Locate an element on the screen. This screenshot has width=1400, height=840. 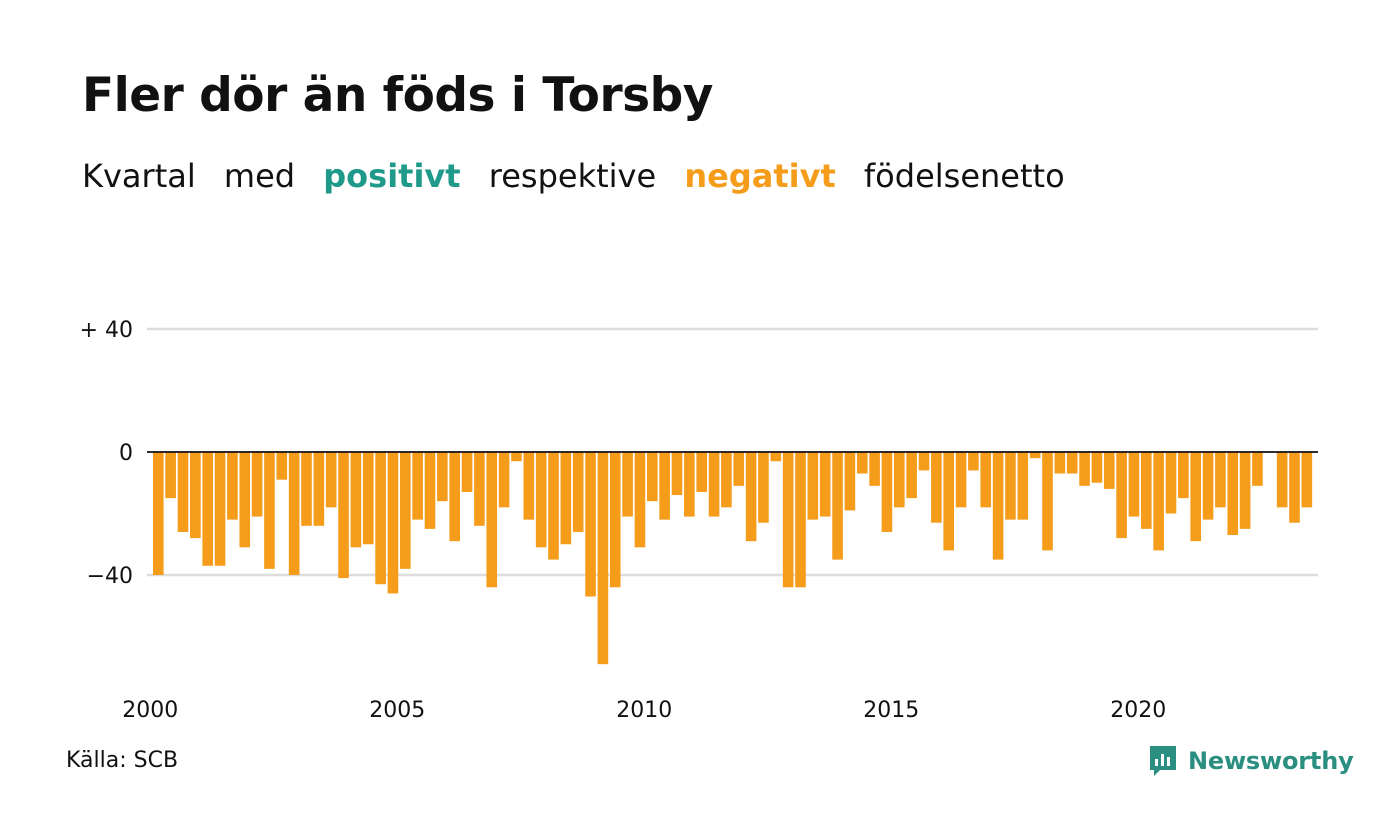
subtitle-word-kvartal: Kvartal is located at coordinates (139, 176).